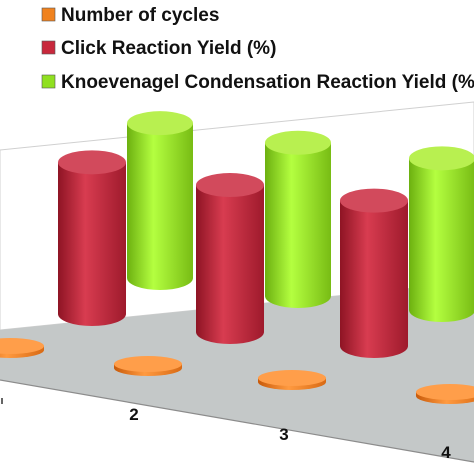 The width and height of the screenshot is (474, 474). I want to click on x-tick-label-2: 2, so click(133, 414).